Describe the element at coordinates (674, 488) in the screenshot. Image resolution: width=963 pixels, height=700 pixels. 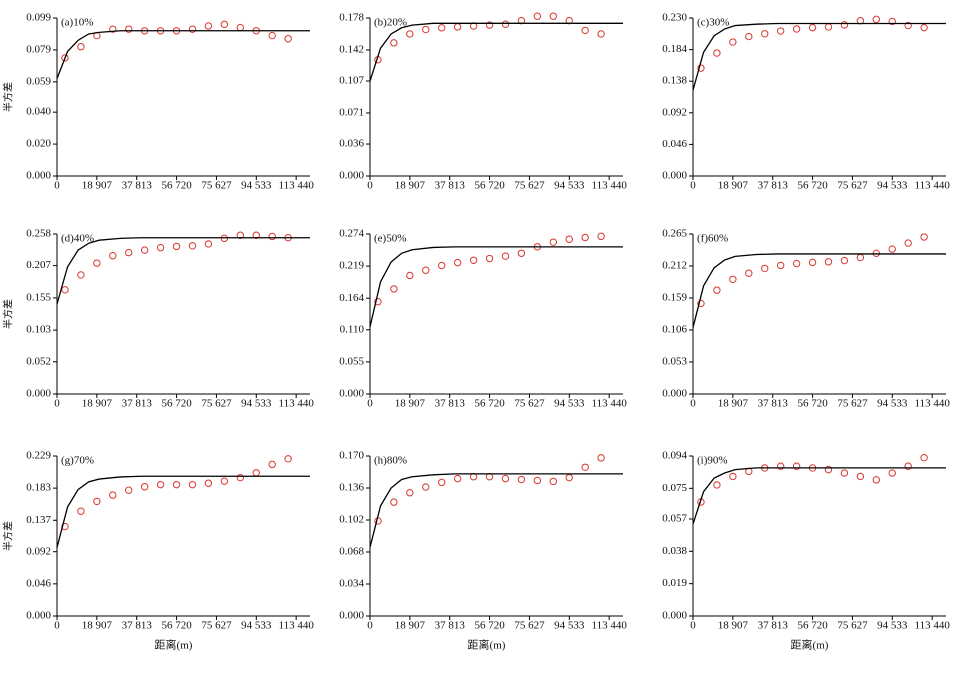
I see `y-tick-label: 0.075` at that location.